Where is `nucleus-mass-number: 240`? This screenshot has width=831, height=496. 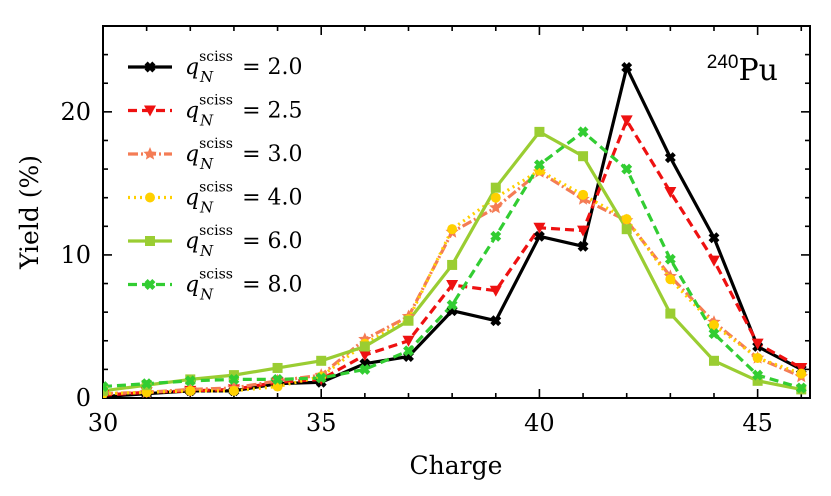 nucleus-mass-number: 240 is located at coordinates (723, 62).